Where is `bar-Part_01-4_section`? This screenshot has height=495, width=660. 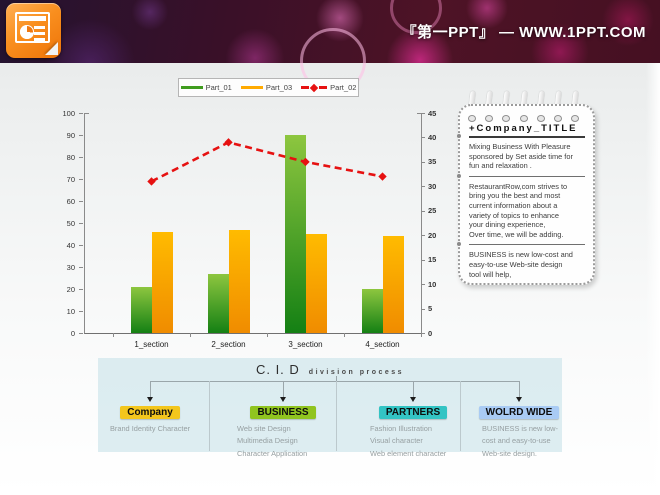 bar-Part_01-4_section is located at coordinates (372, 311).